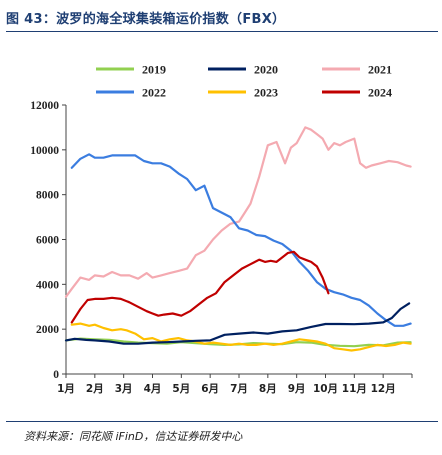 Image resolution: width=442 pixels, height=455 pixels. I want to click on source-note: 资料来源：同花顺 iFinD，信达证券研发中心, so click(133, 436).